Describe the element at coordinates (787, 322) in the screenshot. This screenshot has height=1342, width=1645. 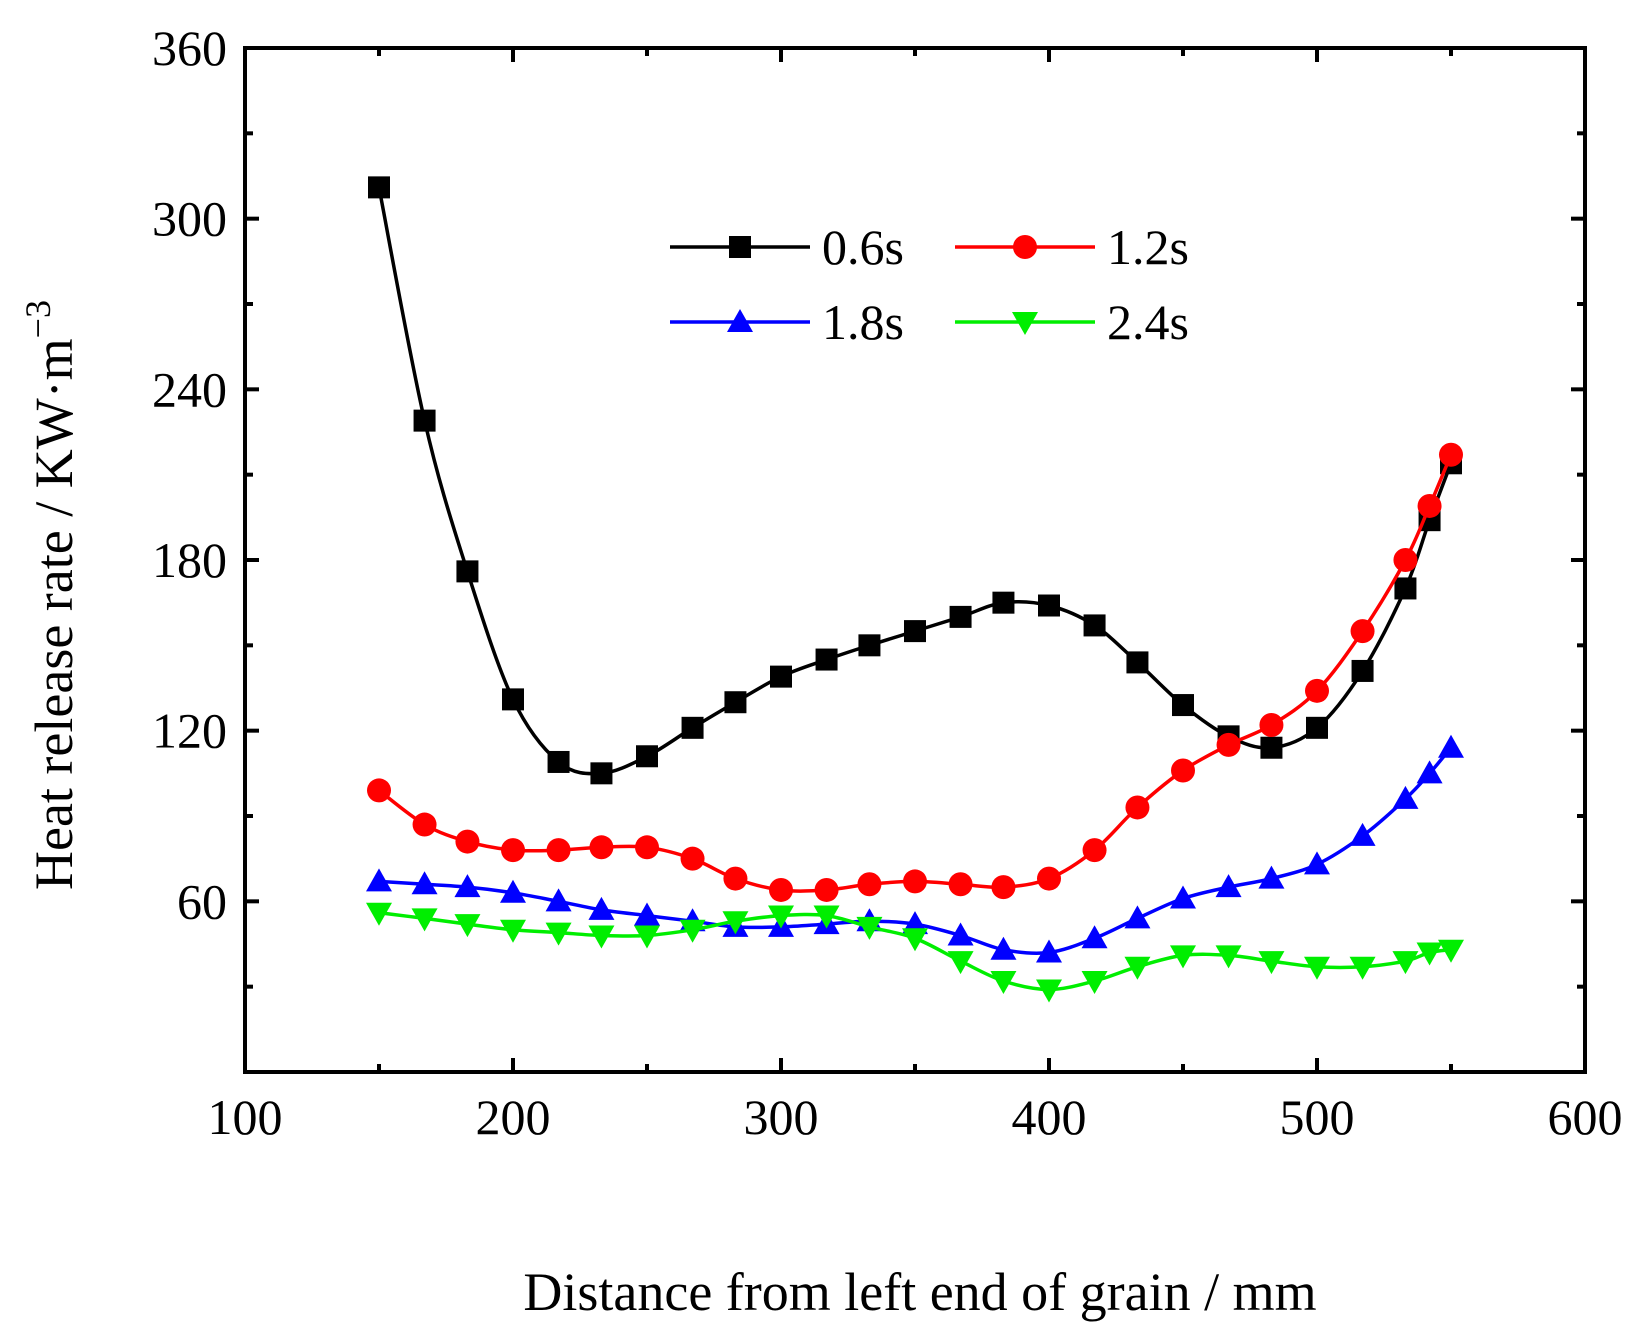
I see `legend-item-1-8s: 1.8s` at that location.